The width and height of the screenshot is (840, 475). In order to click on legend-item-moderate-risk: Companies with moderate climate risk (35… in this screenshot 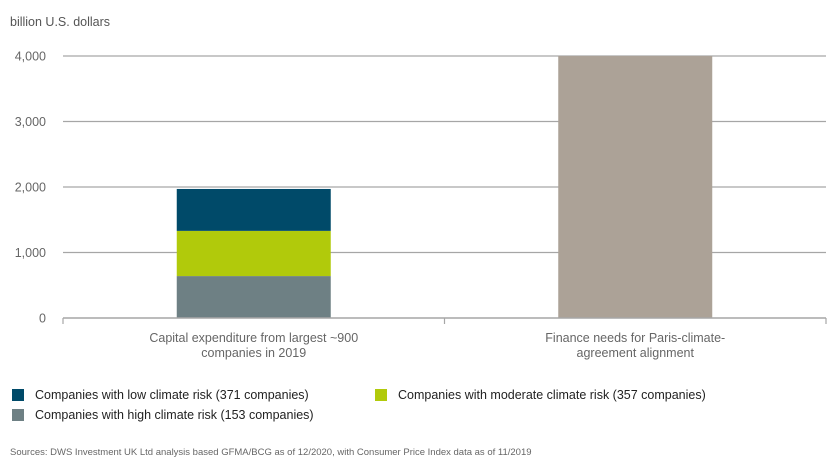, I will do `click(540, 395)`.